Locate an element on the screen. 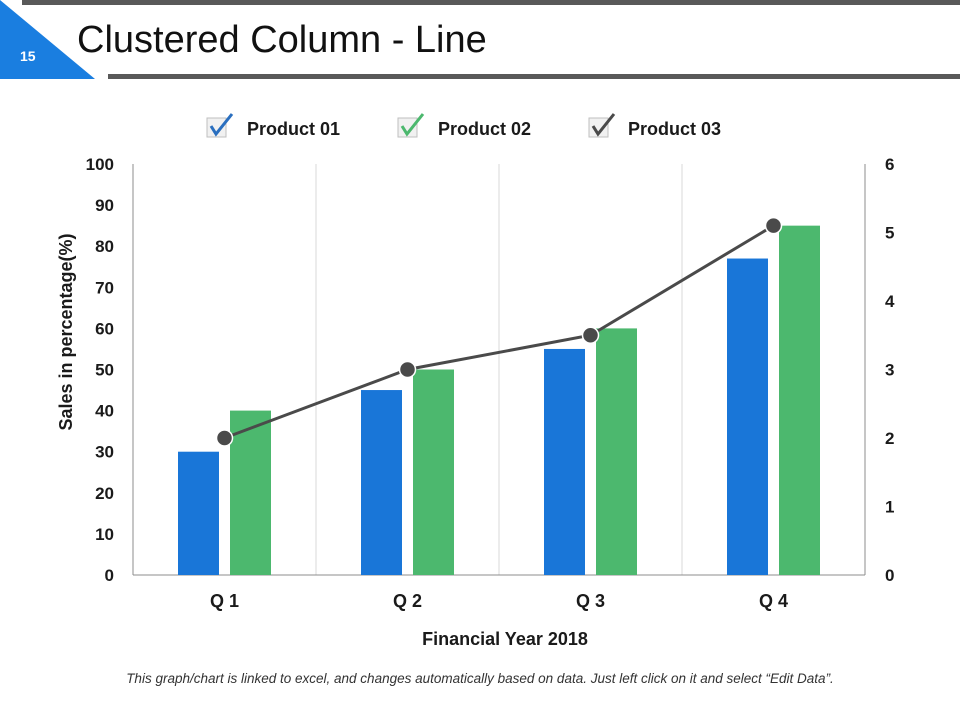  y-tick-label-left: 80 is located at coordinates (104, 246).